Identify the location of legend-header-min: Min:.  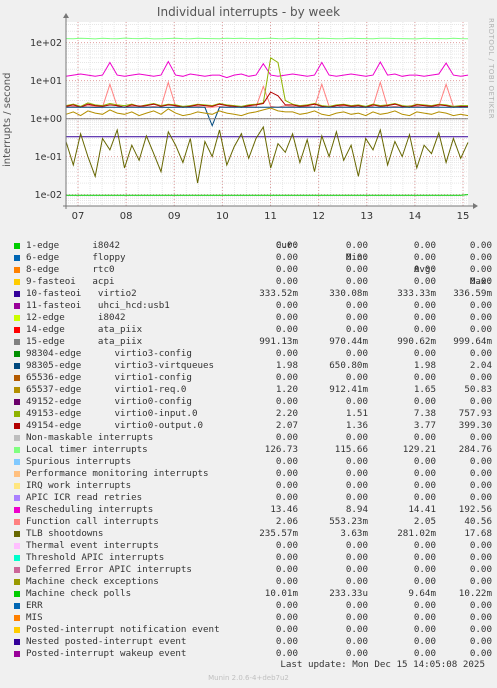
(356, 257).